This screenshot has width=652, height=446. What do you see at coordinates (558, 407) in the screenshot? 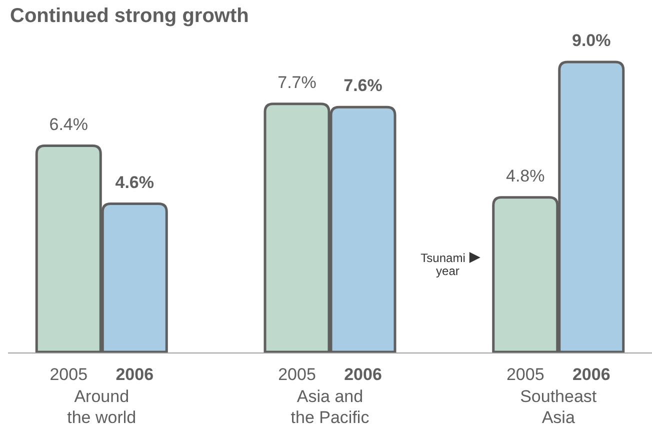
I see `x-tick-label: Southeast Asia` at bounding box center [558, 407].